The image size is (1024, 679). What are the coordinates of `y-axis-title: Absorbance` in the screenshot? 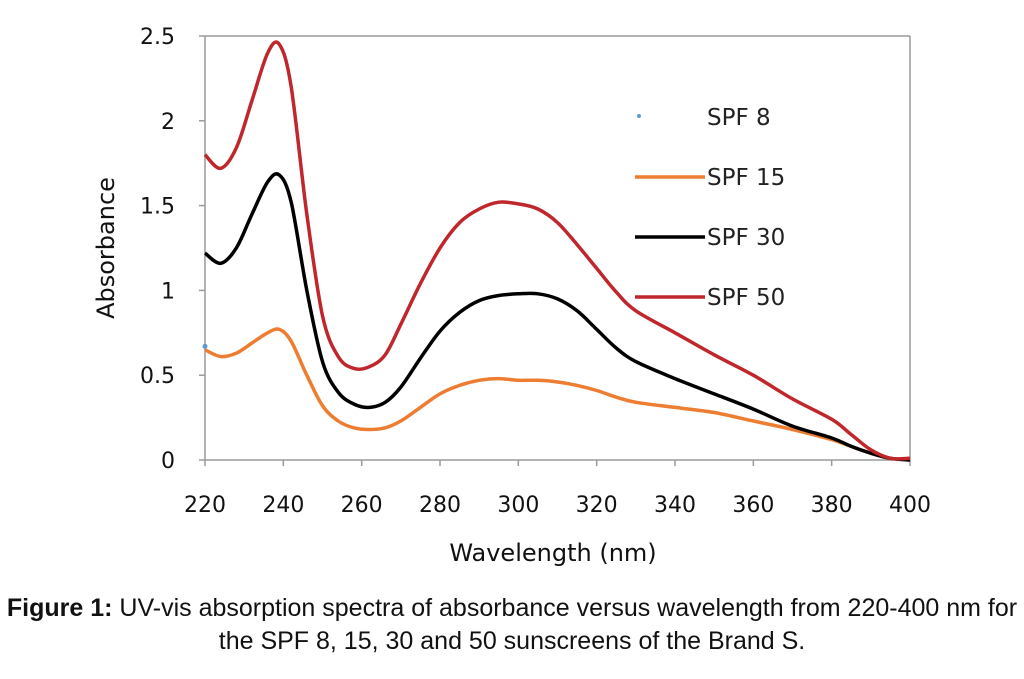 It's located at (106, 248).